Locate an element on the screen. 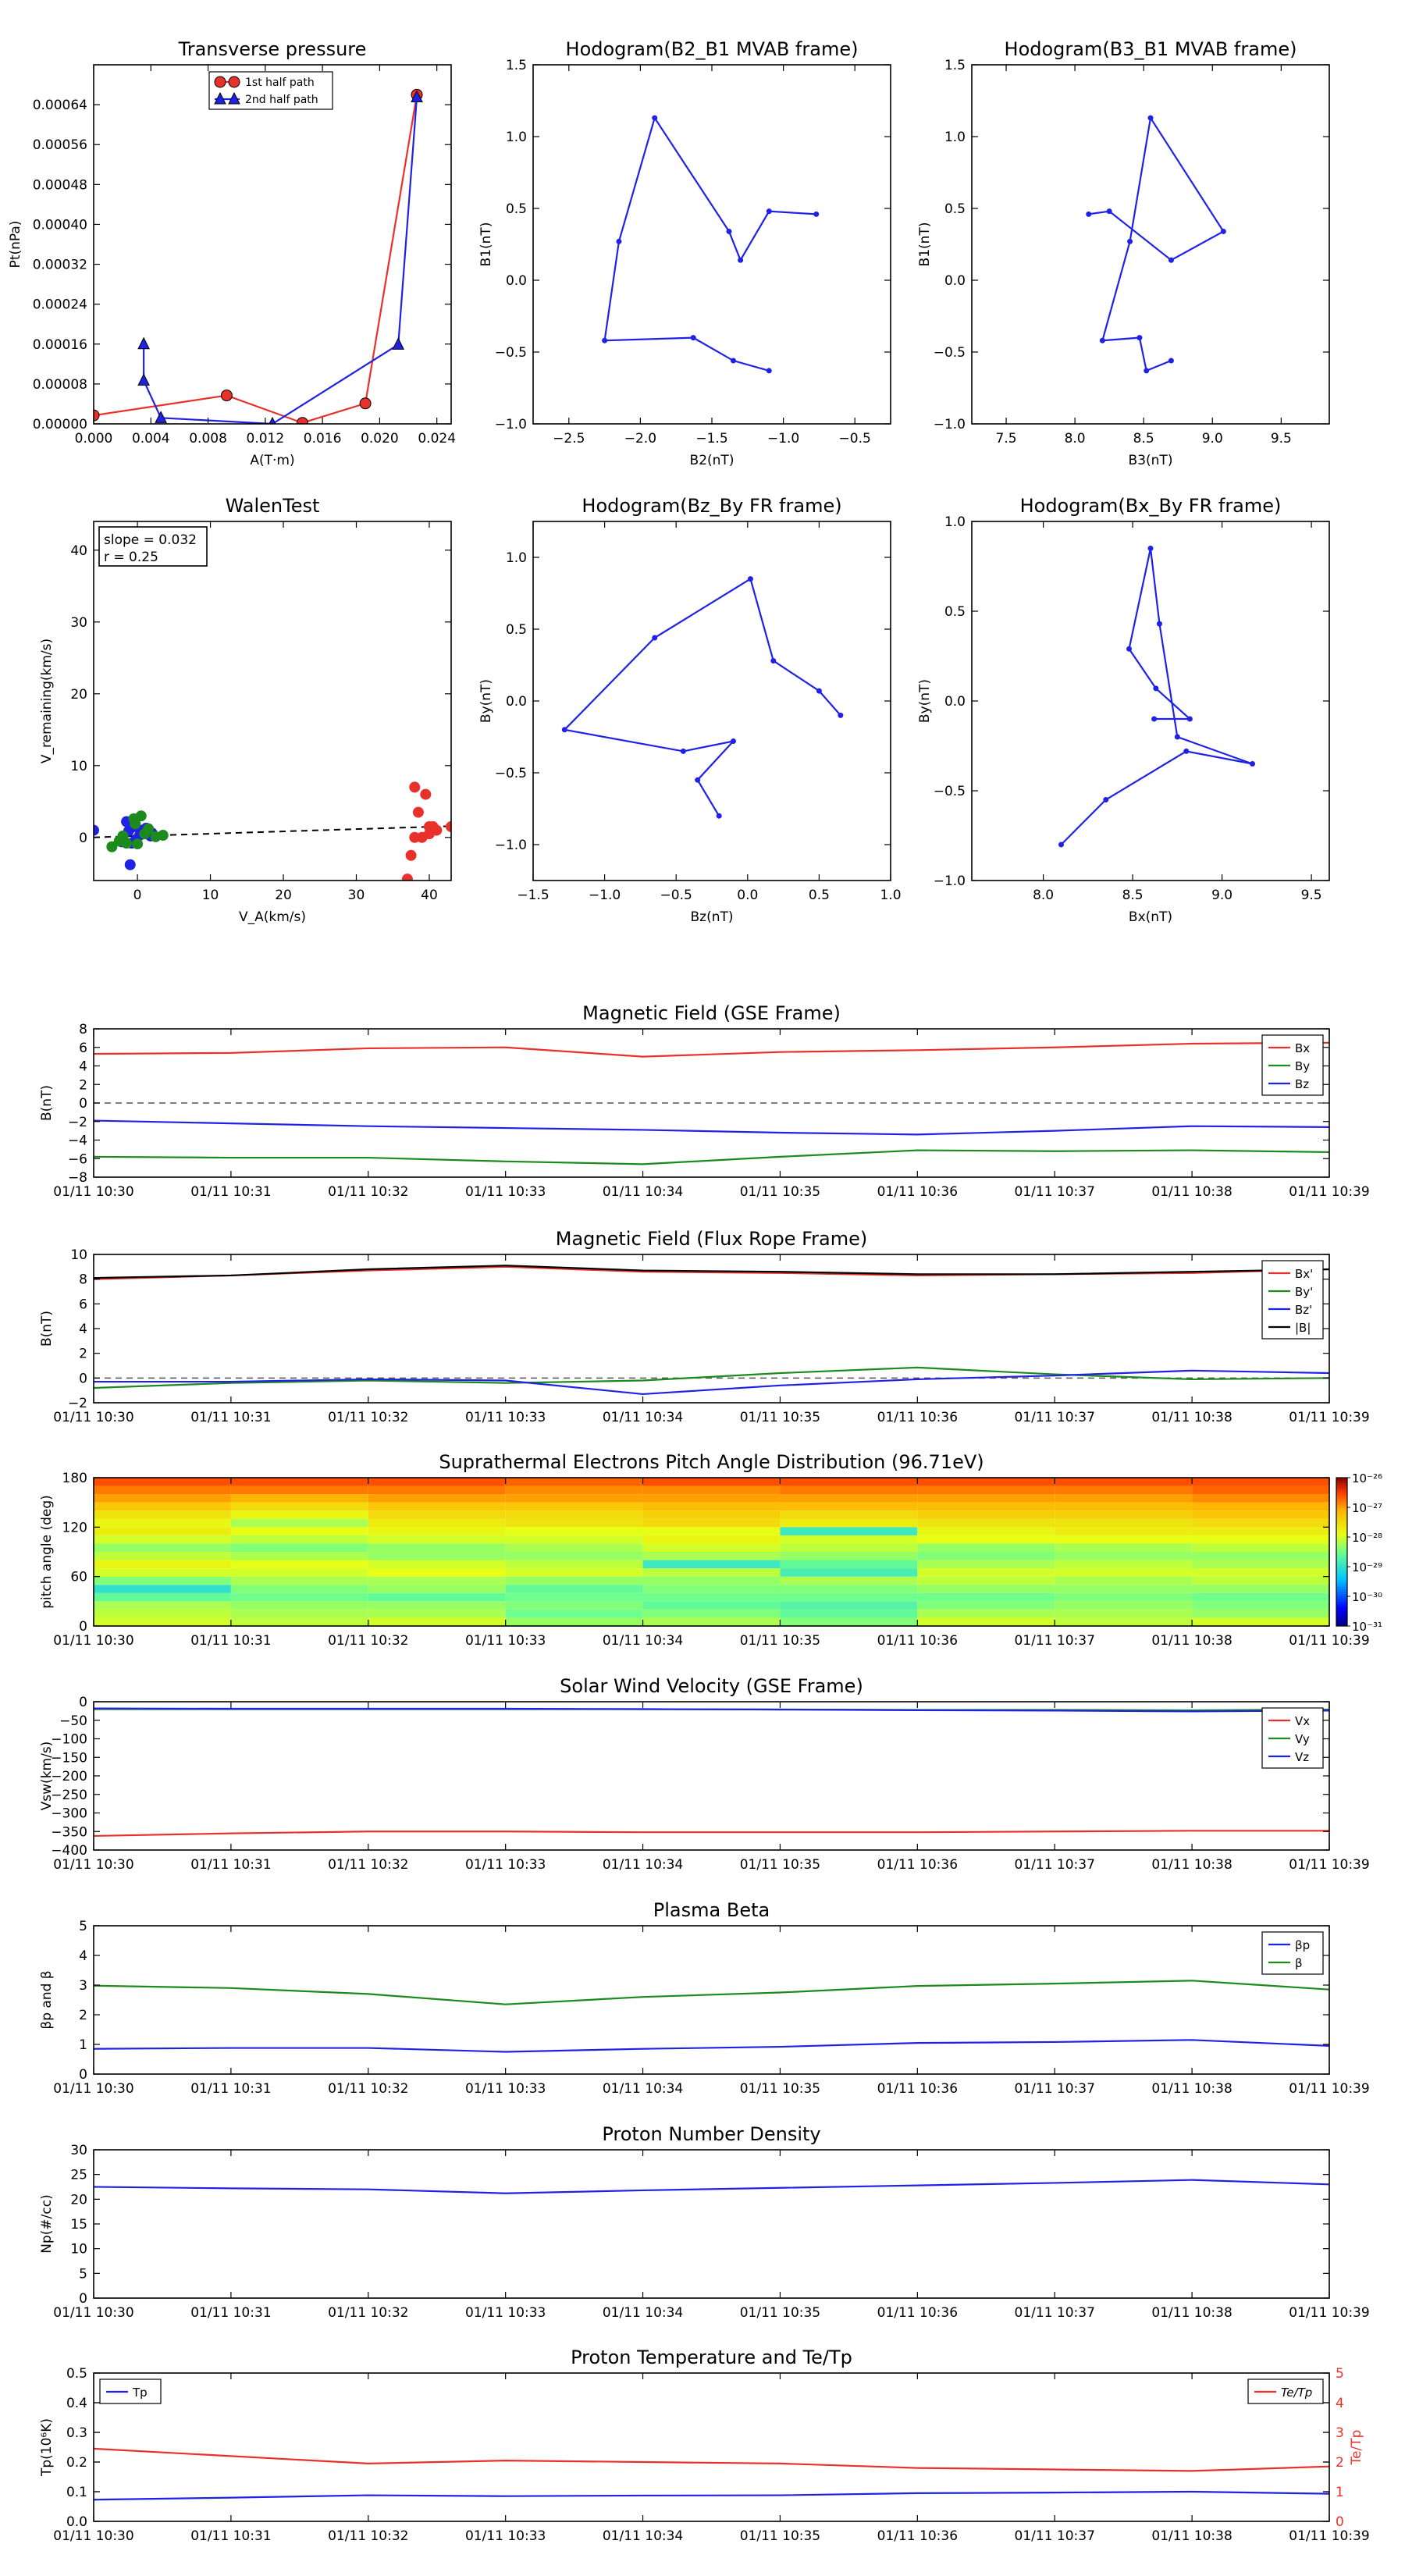  x-tick-label: 40 is located at coordinates (430, 895).